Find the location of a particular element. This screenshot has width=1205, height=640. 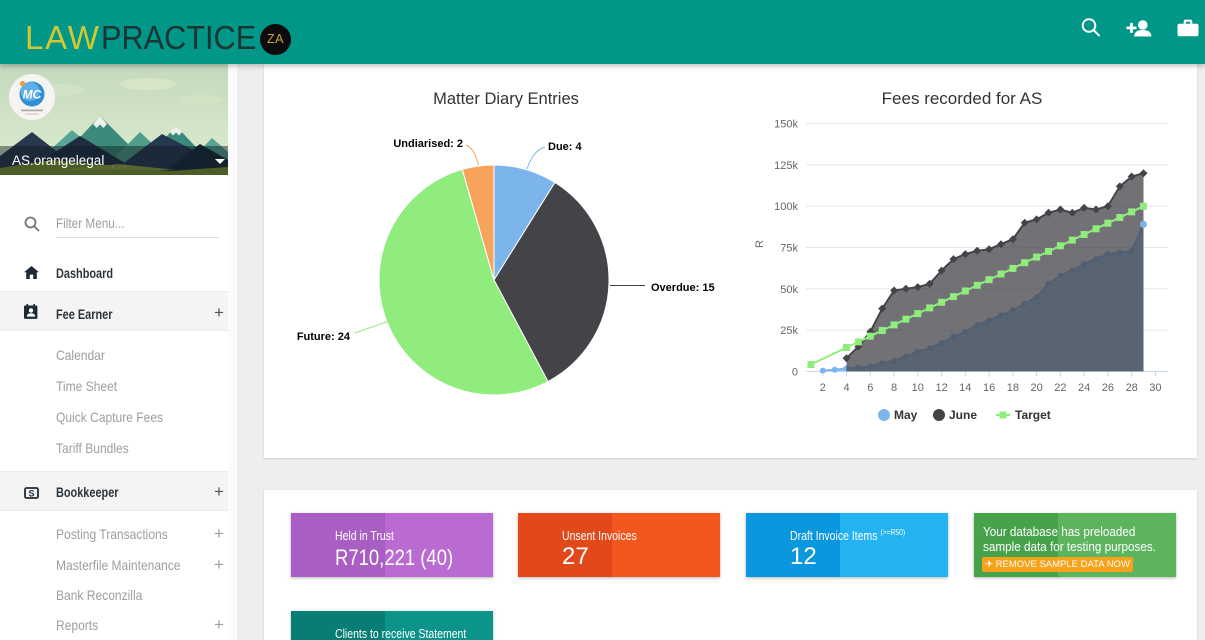

svg-text: 0 is located at coordinates (795, 372).